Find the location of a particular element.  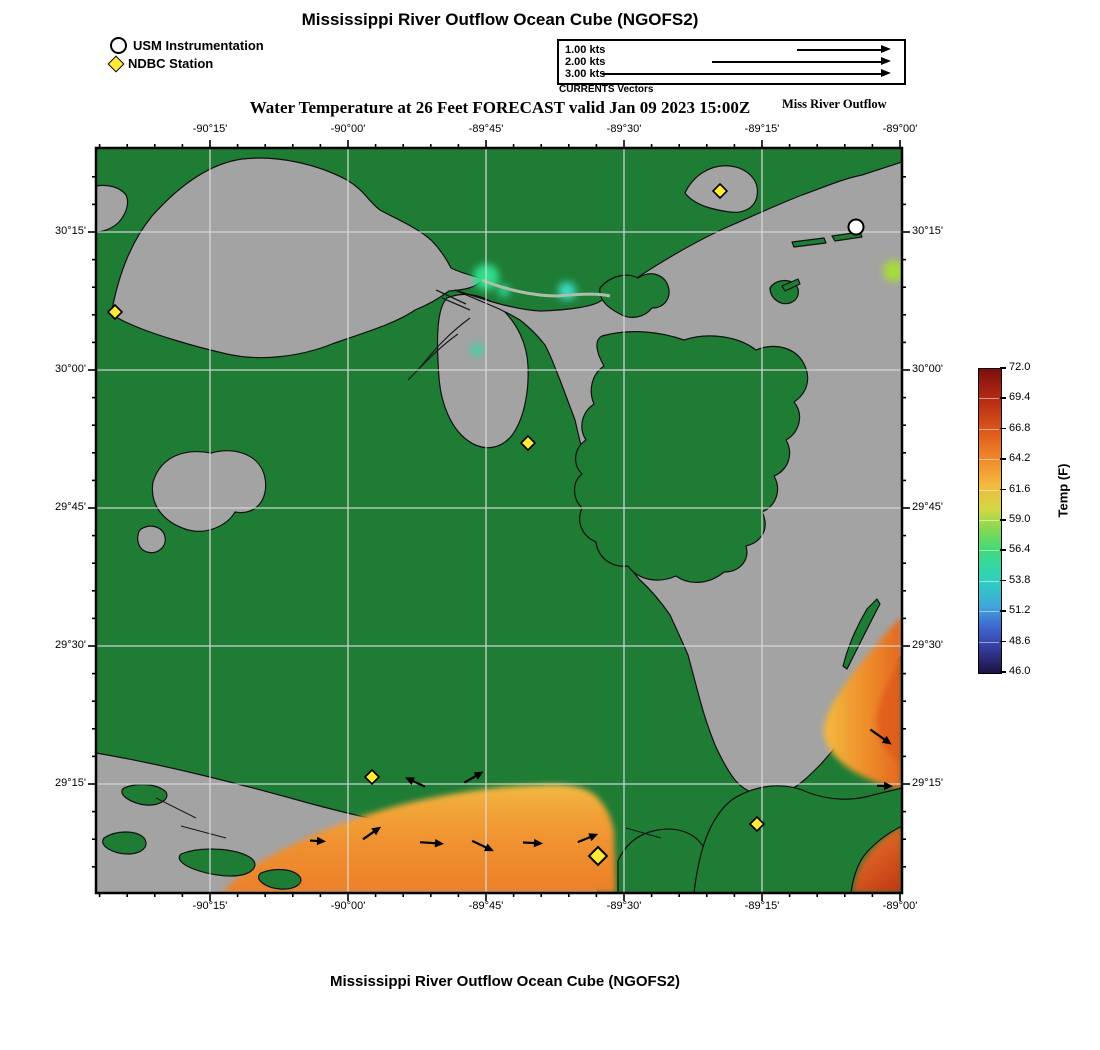

usm-station-marker is located at coordinates (856, 227).